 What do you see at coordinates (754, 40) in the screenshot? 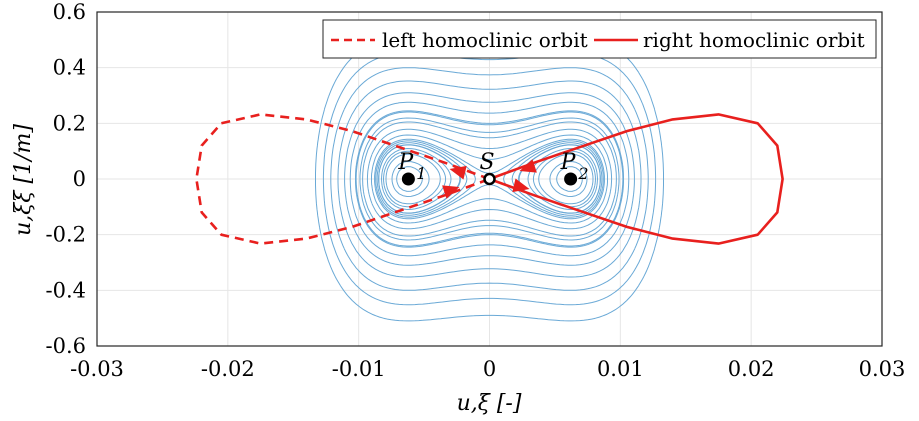
I see `legend-right-label: right homoclinic orbit` at bounding box center [754, 40].